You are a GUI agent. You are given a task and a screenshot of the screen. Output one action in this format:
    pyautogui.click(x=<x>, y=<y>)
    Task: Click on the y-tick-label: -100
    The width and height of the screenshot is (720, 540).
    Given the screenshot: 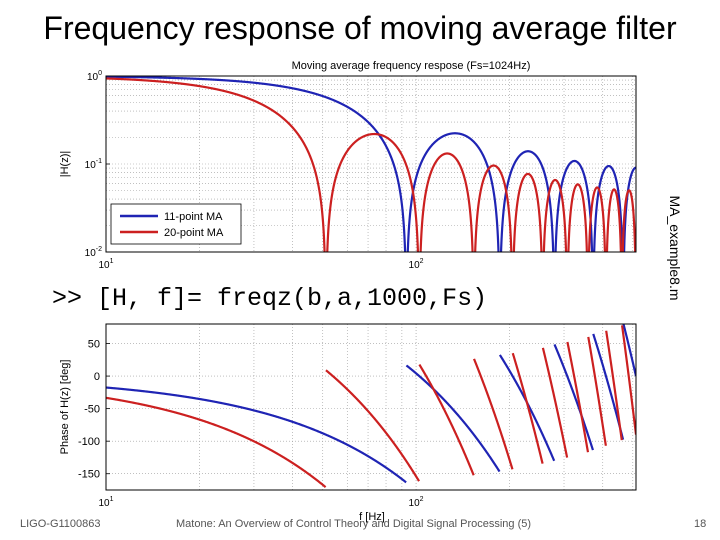 What is the action you would take?
    pyautogui.click(x=89, y=442)
    